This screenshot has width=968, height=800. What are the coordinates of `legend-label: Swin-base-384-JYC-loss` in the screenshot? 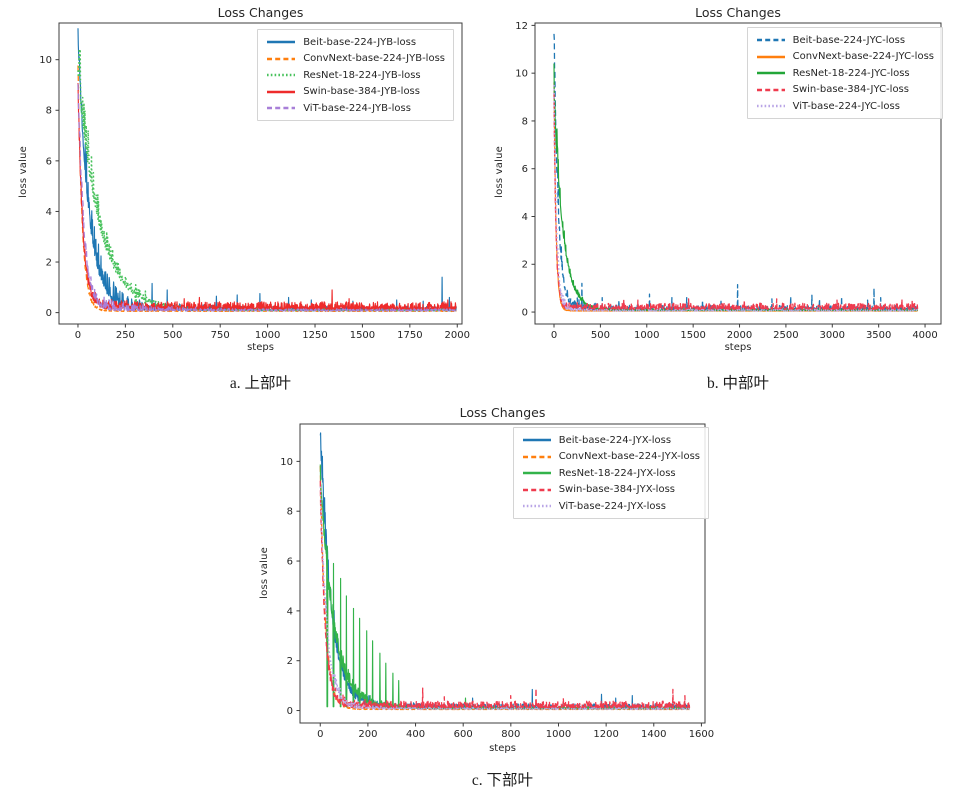 It's located at (850, 89).